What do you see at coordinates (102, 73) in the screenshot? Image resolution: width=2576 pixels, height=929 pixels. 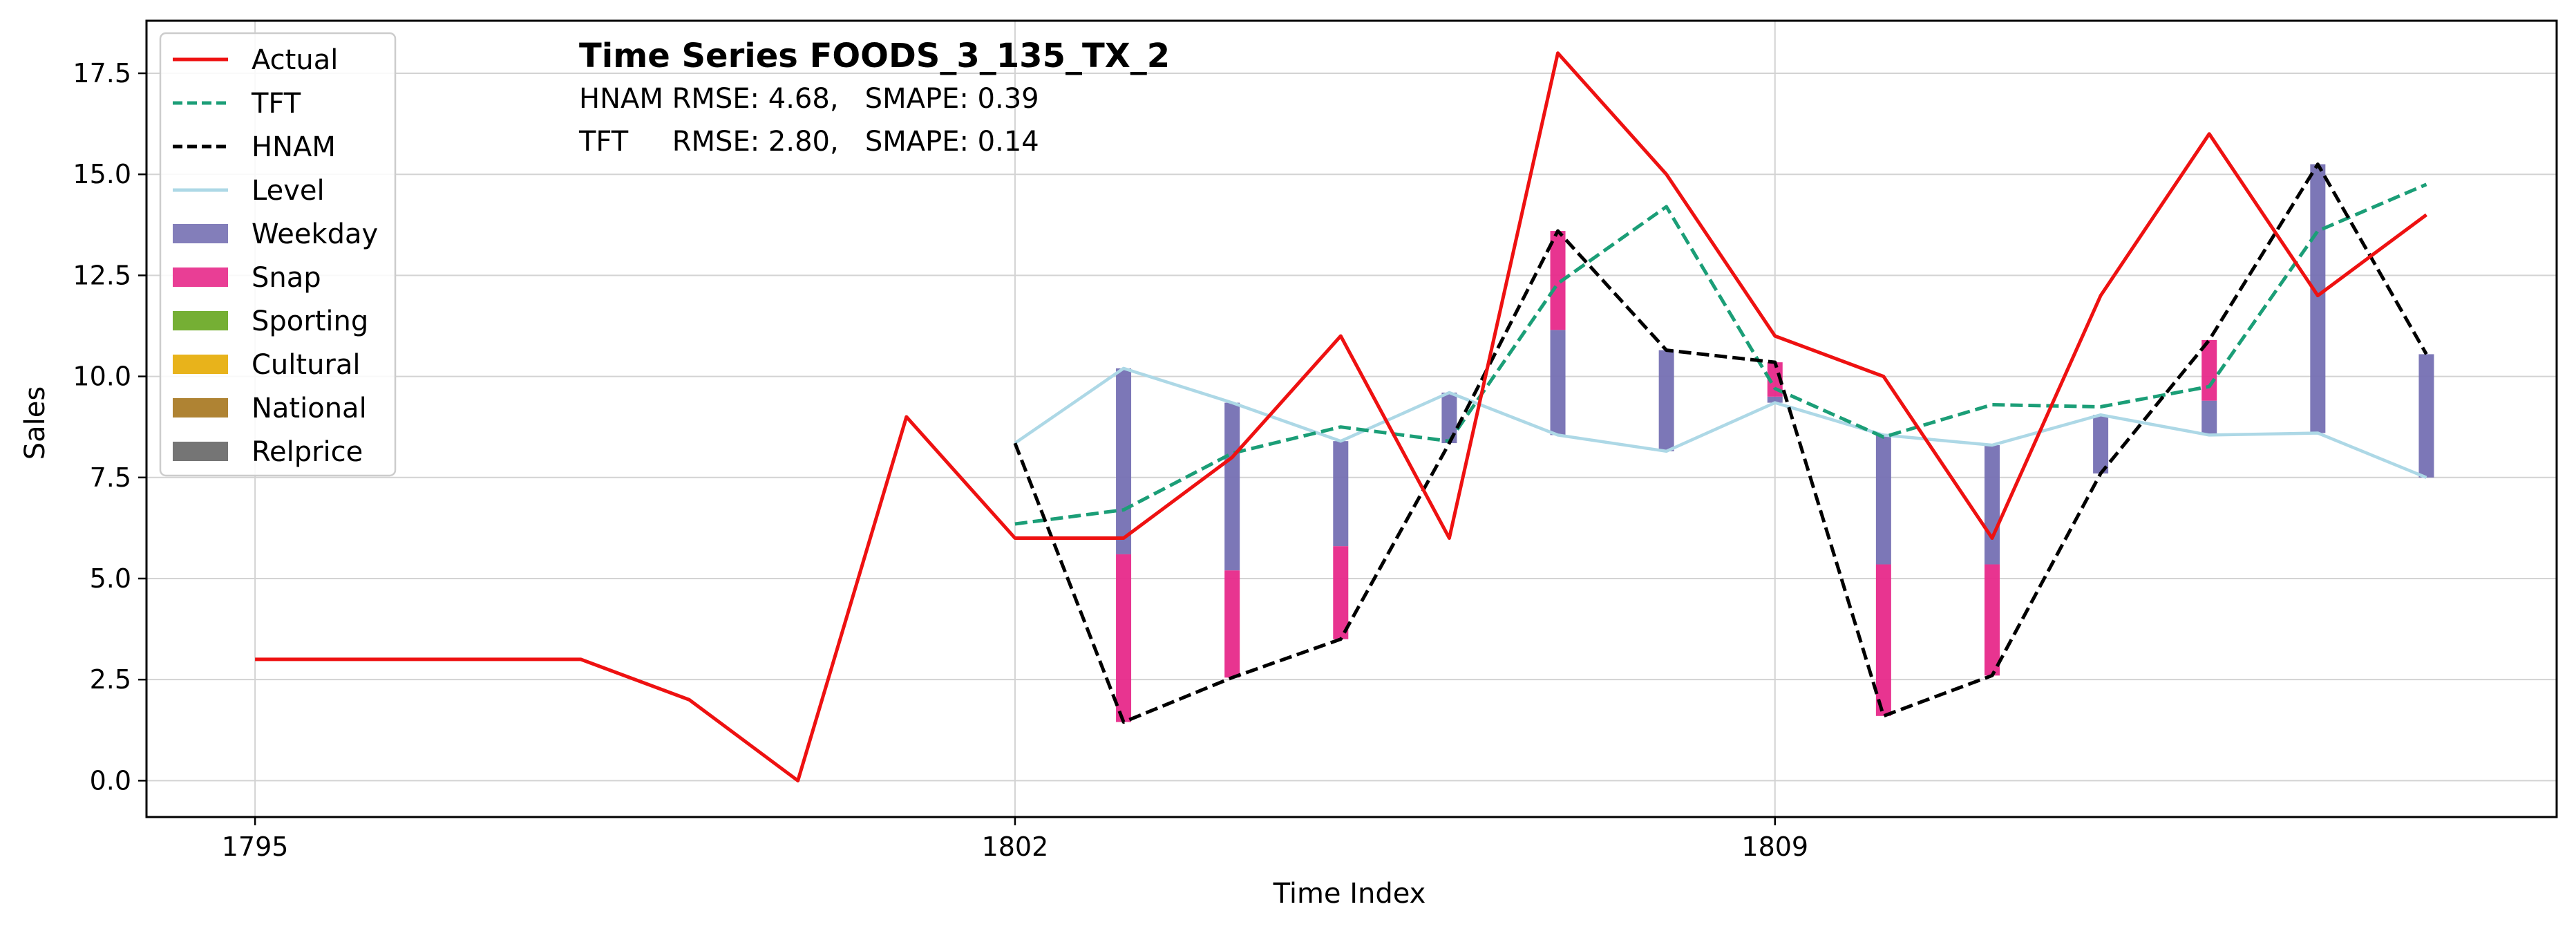 I see `y-tick-label: 17.5` at bounding box center [102, 73].